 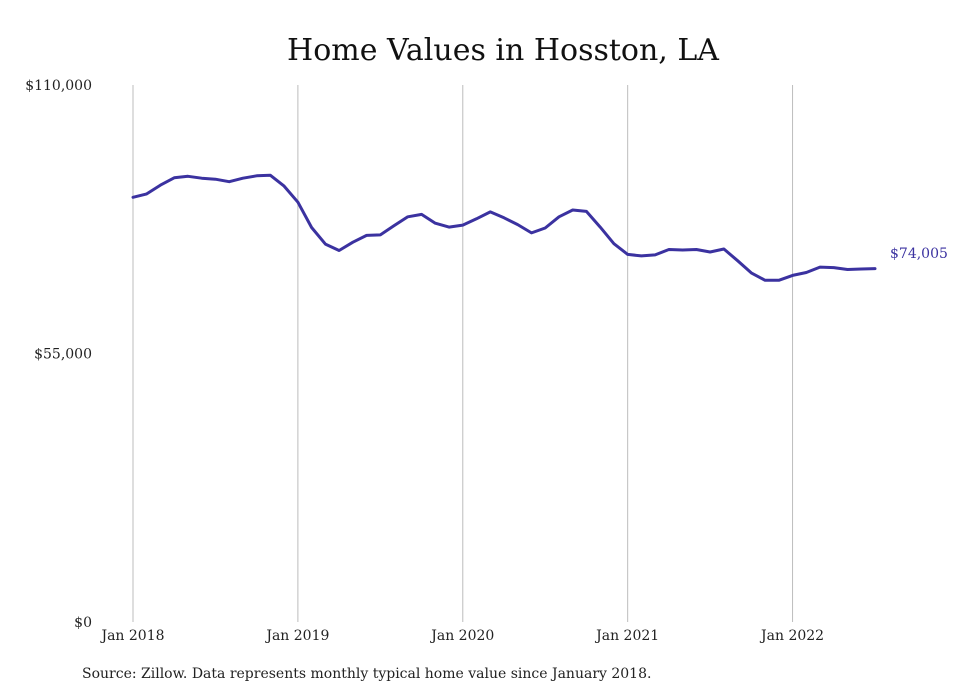 What do you see at coordinates (503, 50) in the screenshot?
I see `chart-title: Home Values in Hosston, LA` at bounding box center [503, 50].